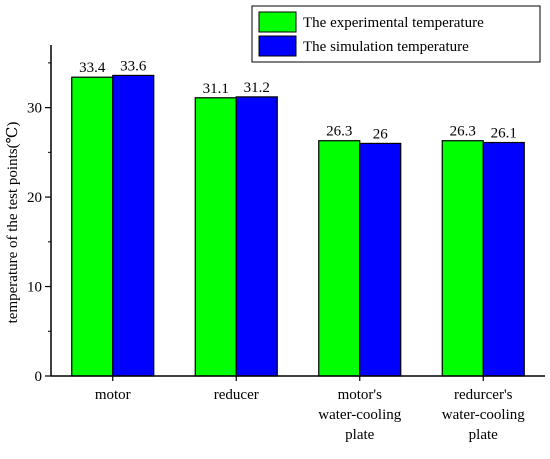  I want to click on y-tick-label: 30, so click(34, 109).